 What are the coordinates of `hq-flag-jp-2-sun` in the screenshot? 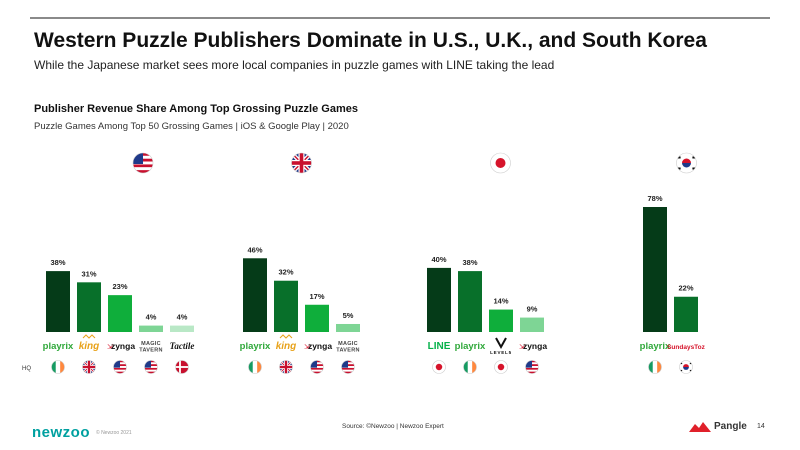 It's located at (501, 367).